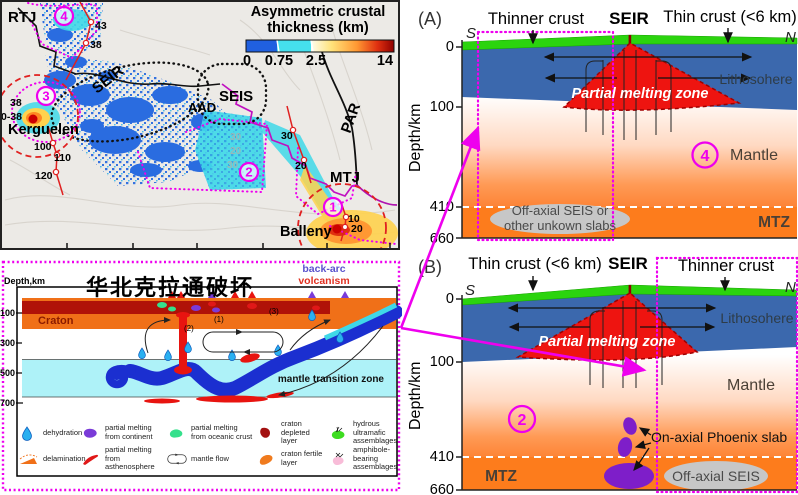  I want to click on offaxial-slab-line1: Off-axial SEIS or, so click(560, 210).